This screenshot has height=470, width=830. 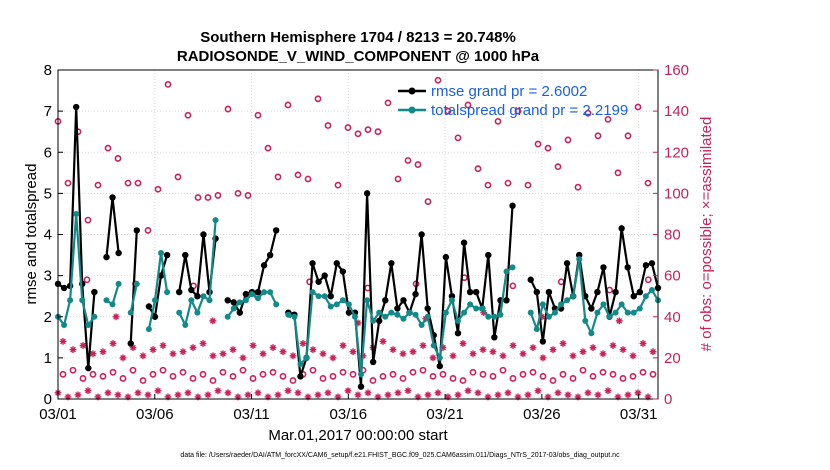 What do you see at coordinates (358, 435) in the screenshot?
I see `x-axis-label: Mar.01,2017 00:00:00 start` at bounding box center [358, 435].